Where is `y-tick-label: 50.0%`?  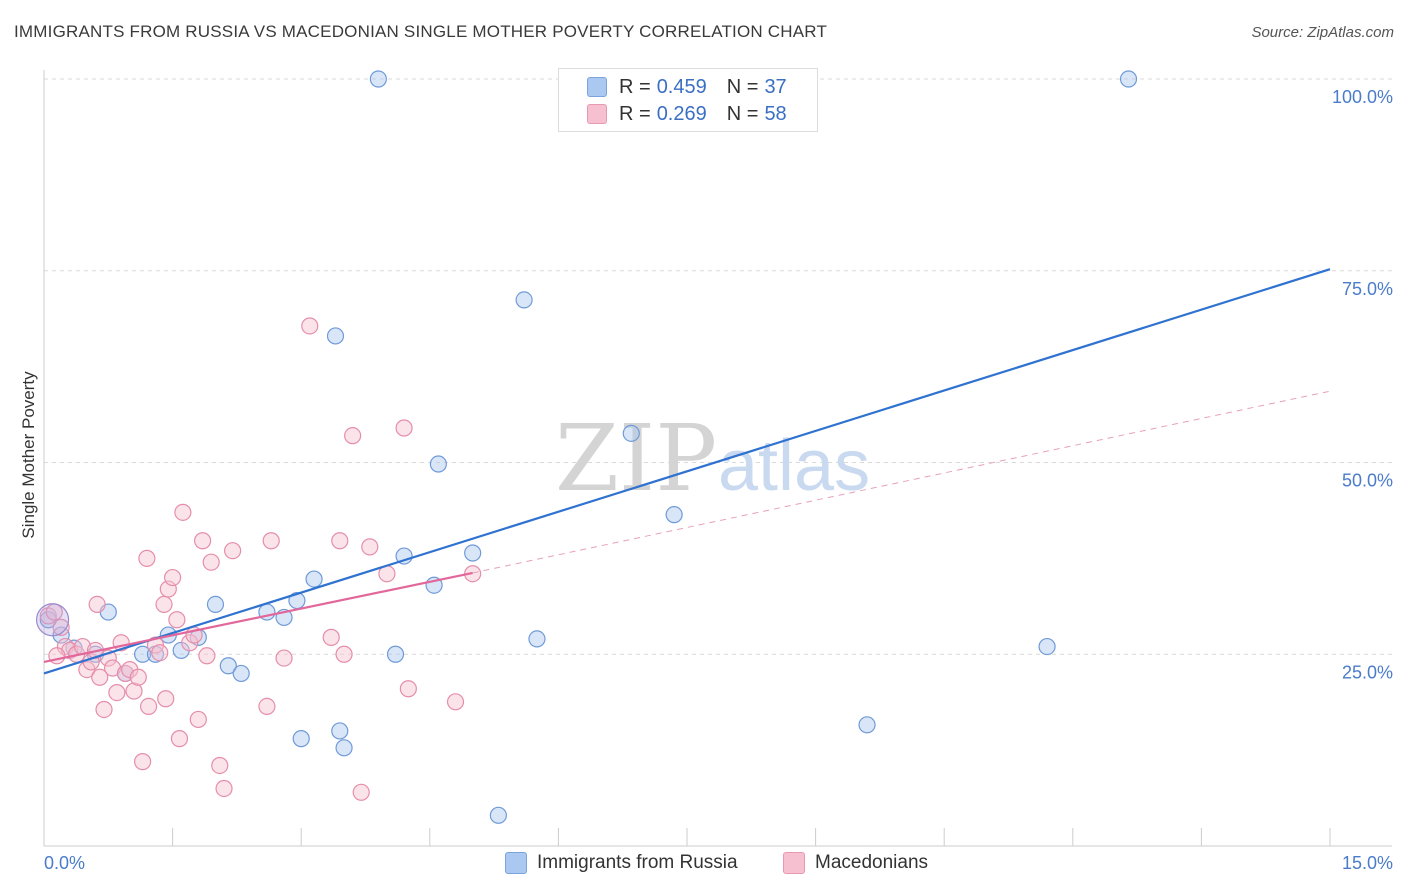 y-tick-label: 50.0% is located at coordinates (1367, 481).